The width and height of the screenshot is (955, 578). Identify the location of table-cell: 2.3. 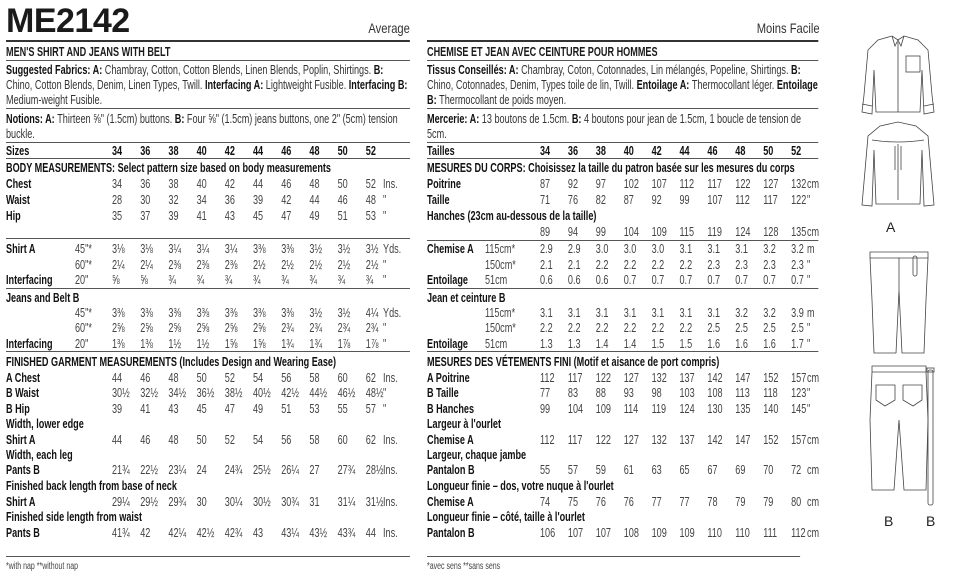
(741, 264).